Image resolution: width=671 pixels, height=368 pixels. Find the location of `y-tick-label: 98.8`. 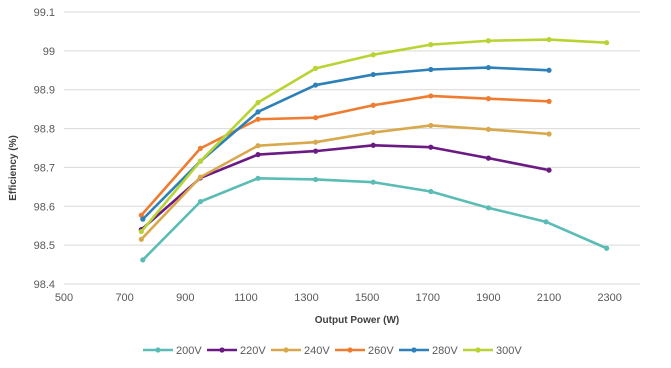

y-tick-label: 98.8 is located at coordinates (44, 130).